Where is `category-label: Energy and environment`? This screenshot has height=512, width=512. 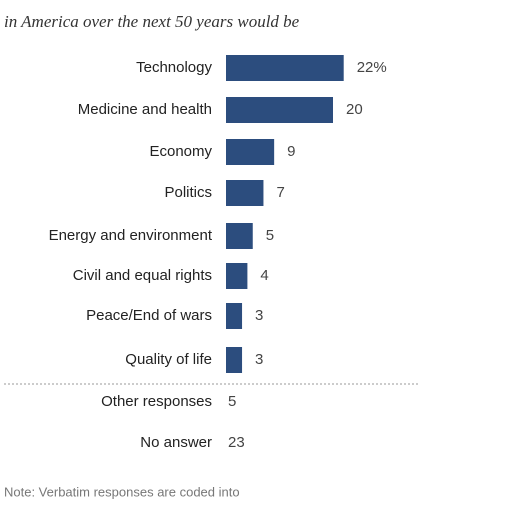 category-label: Energy and environment is located at coordinates (131, 235).